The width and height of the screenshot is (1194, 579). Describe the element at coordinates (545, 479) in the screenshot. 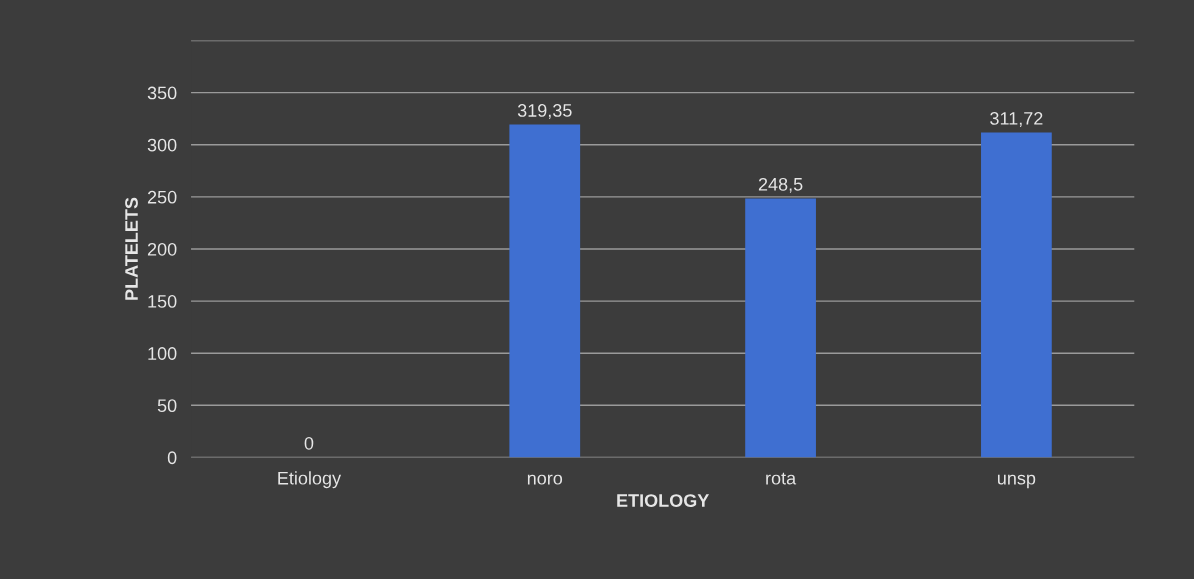

I see `x-tick-label: noro` at that location.